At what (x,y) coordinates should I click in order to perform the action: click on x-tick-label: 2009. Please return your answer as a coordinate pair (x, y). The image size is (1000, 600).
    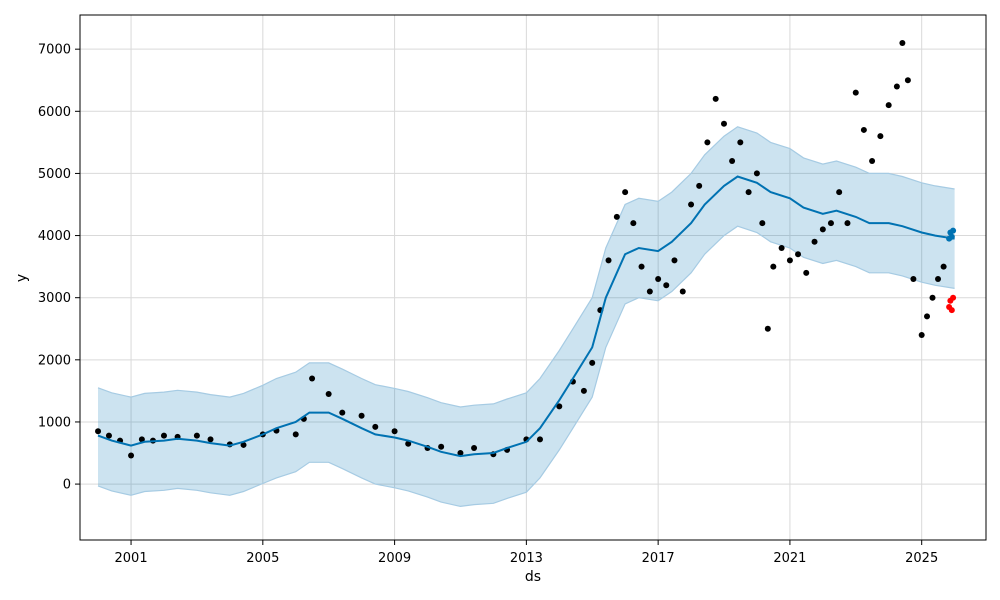
    Looking at the image, I should click on (394, 558).